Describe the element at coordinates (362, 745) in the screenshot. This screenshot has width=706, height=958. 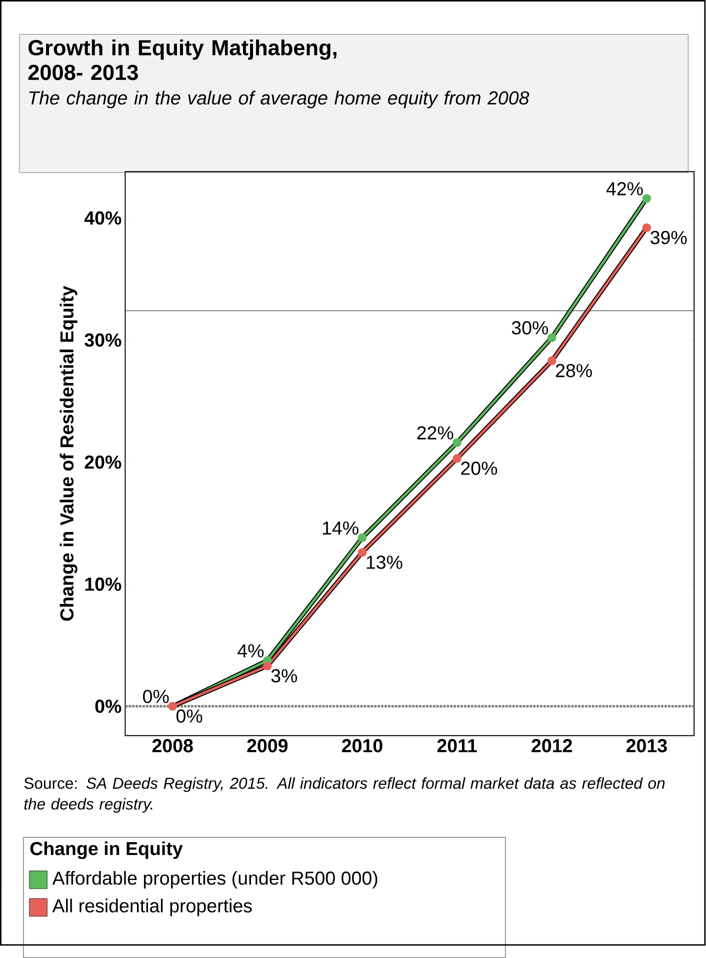
I see `x-tick-label: 2010` at that location.